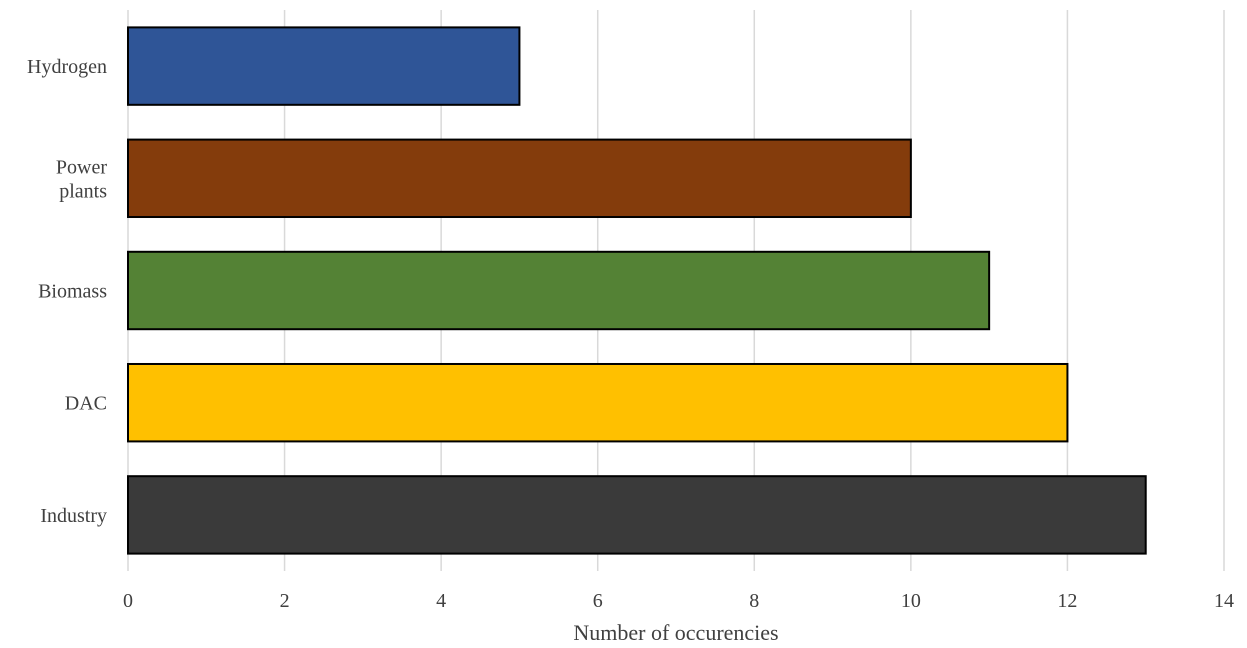 This screenshot has height=648, width=1247. I want to click on x-tick-label: 8, so click(754, 601).